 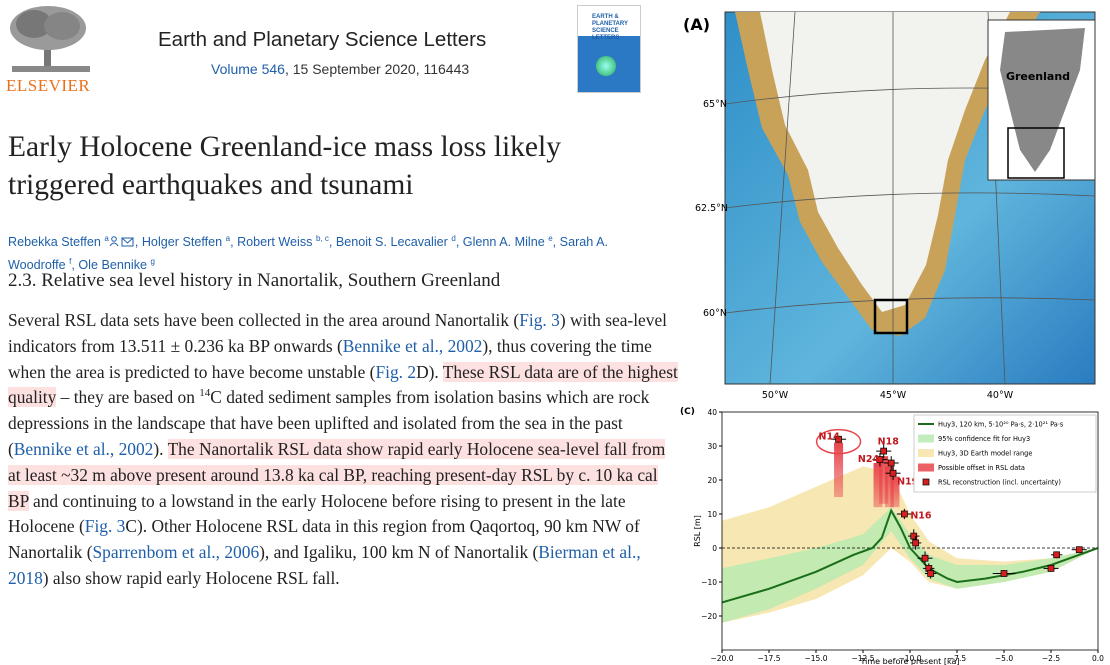 I want to click on author-name: , Ole Bennike, so click(x=111, y=265).